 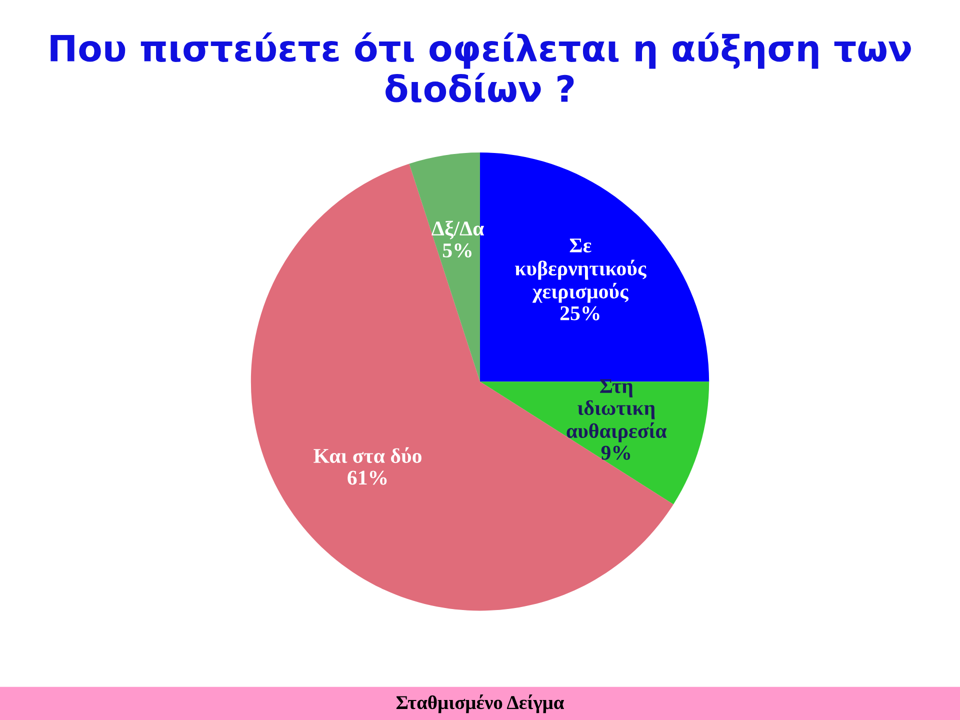 I want to click on slice-label: Και στα δύο, so click(x=368, y=455).